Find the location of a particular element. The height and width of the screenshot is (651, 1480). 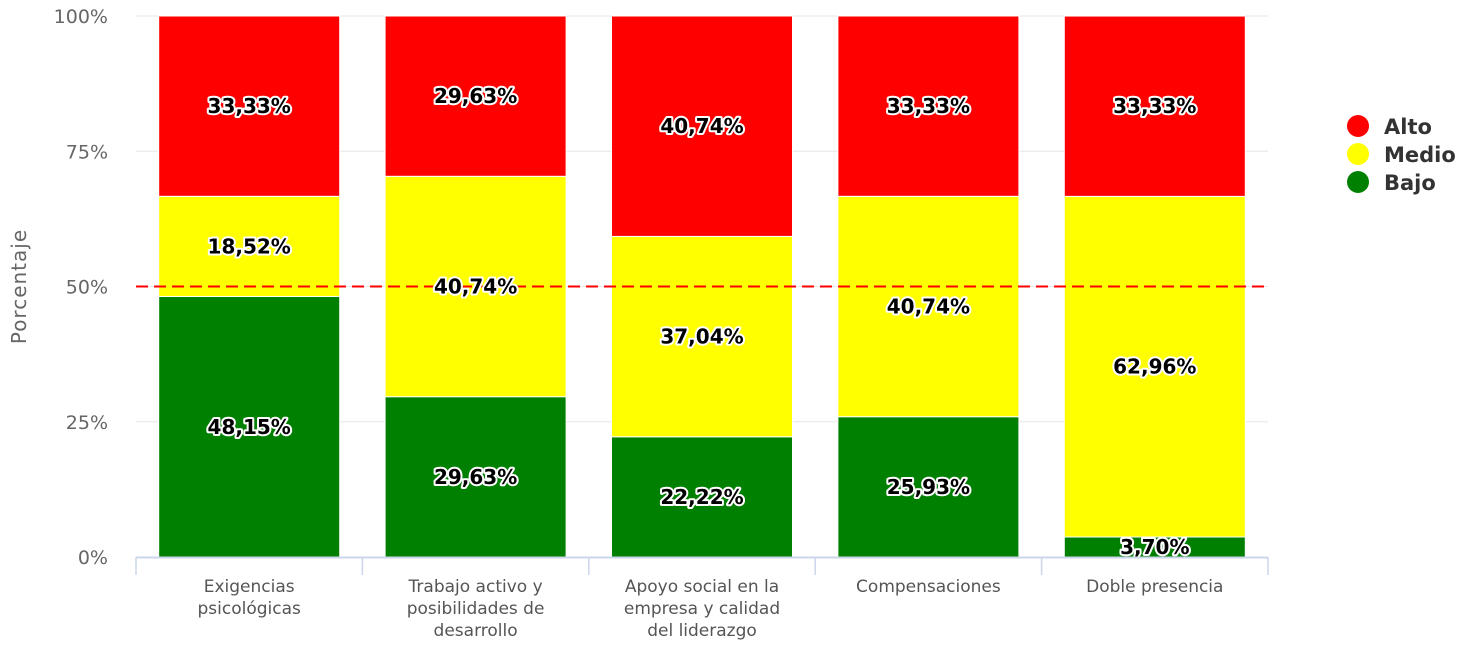

y-tick-label: 25% is located at coordinates (87, 423).